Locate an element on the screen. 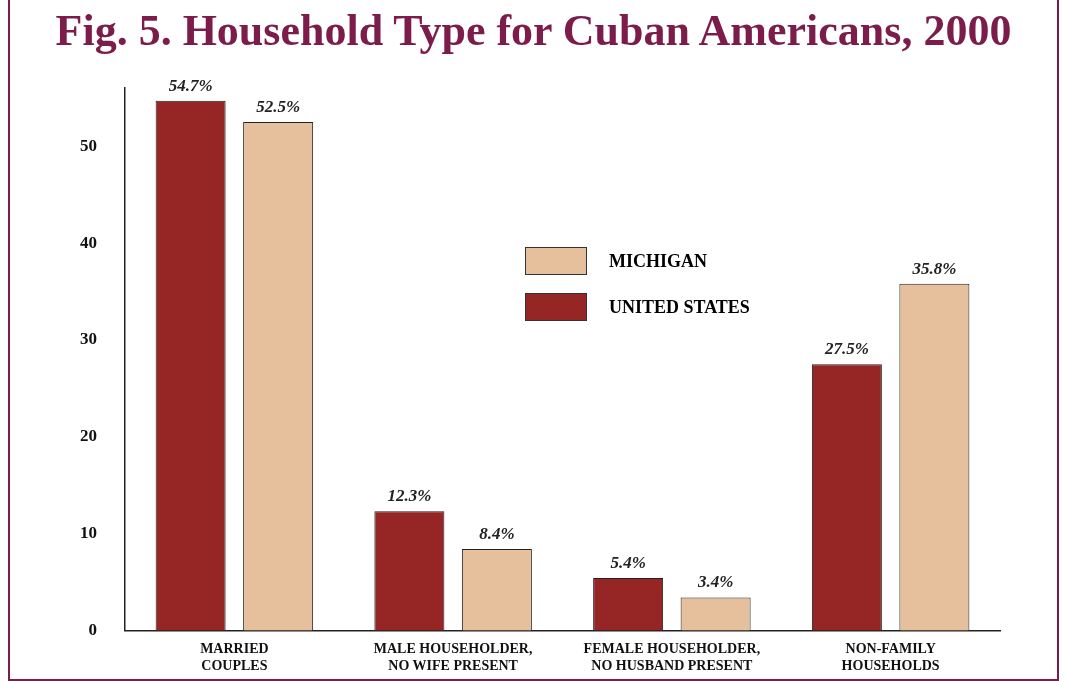  legend-label: MICHIGAN is located at coordinates (658, 261).